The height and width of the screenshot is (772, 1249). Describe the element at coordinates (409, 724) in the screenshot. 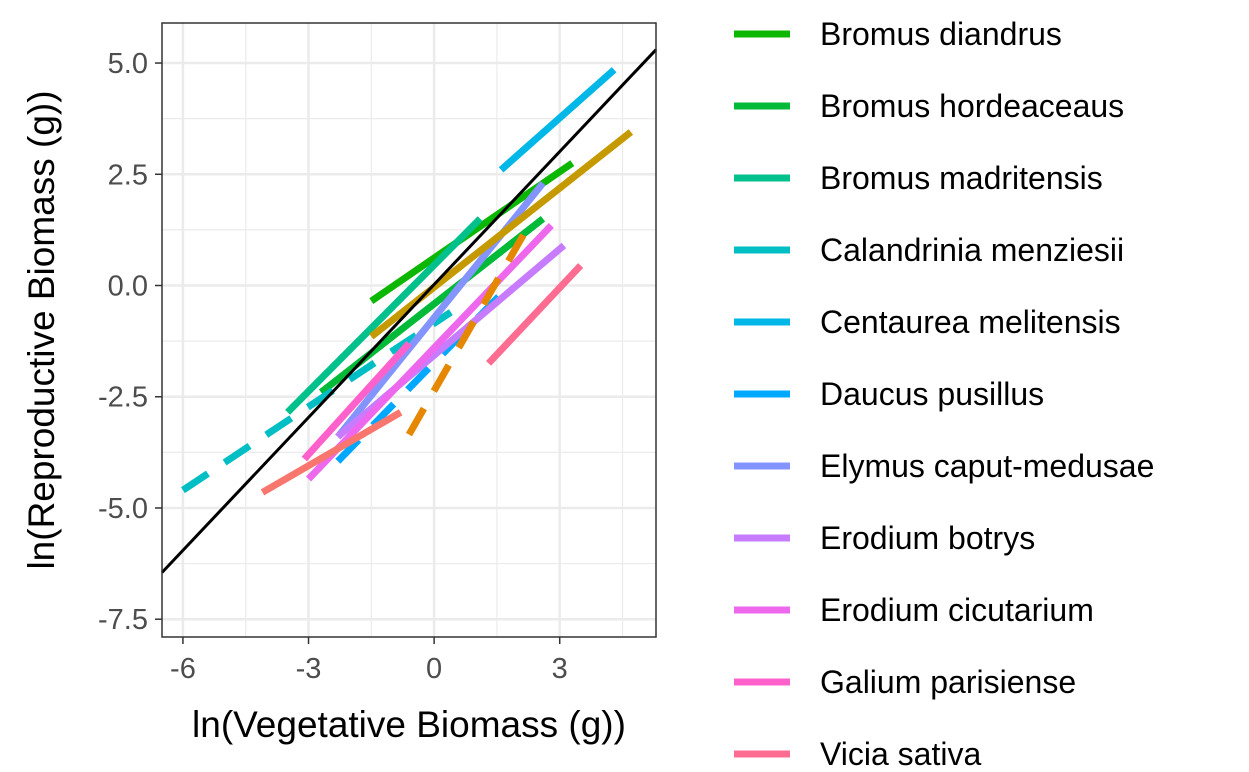

I see `x-axis-title: ln(Vegetative Biomass (g))` at that location.